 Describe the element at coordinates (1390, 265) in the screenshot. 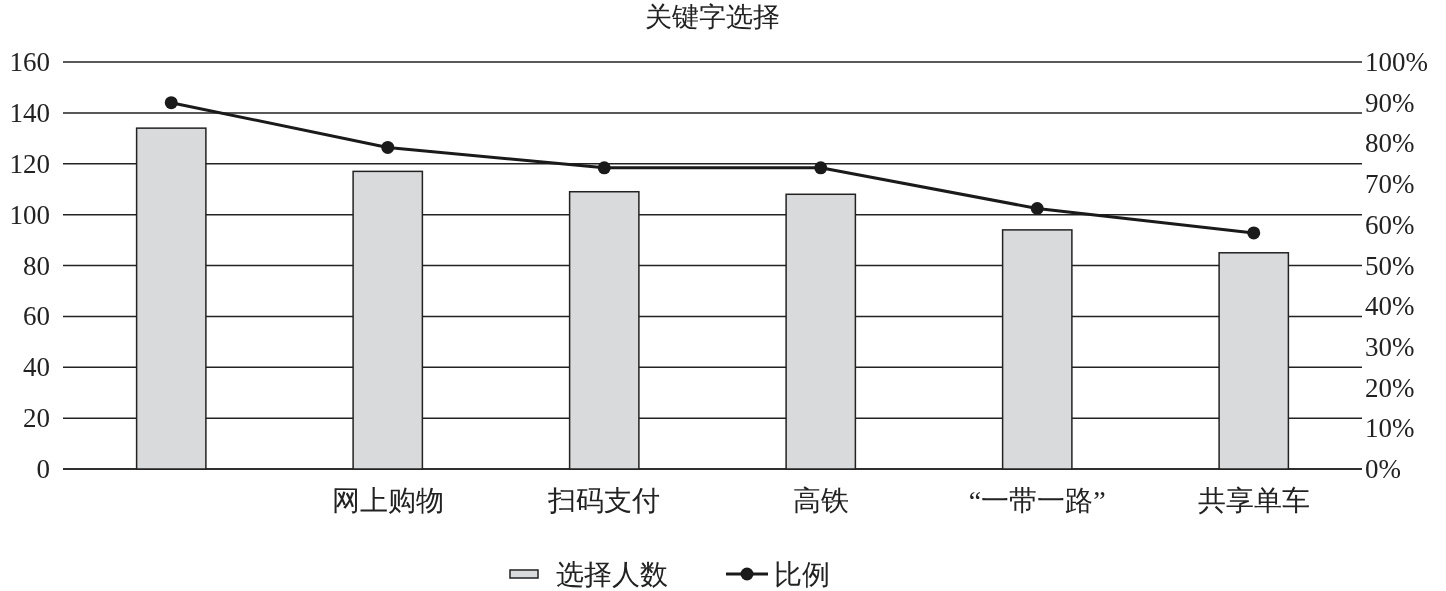

I see `y2-tick-label: 50%` at that location.